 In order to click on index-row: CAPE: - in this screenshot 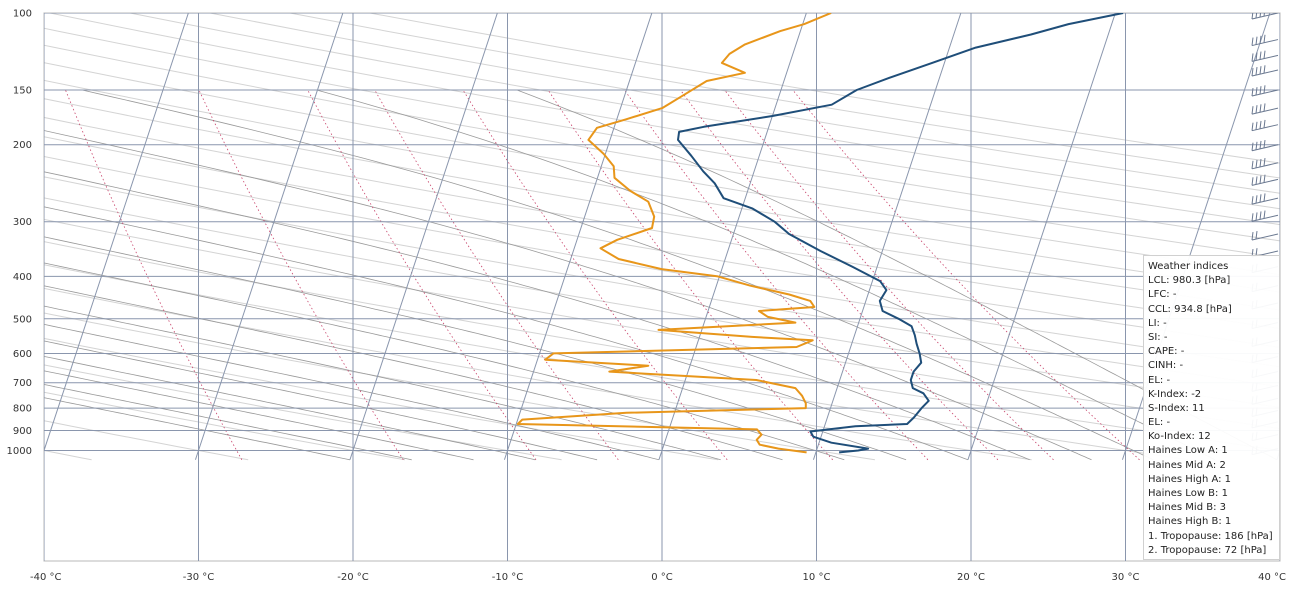, I will do `click(1166, 352)`.